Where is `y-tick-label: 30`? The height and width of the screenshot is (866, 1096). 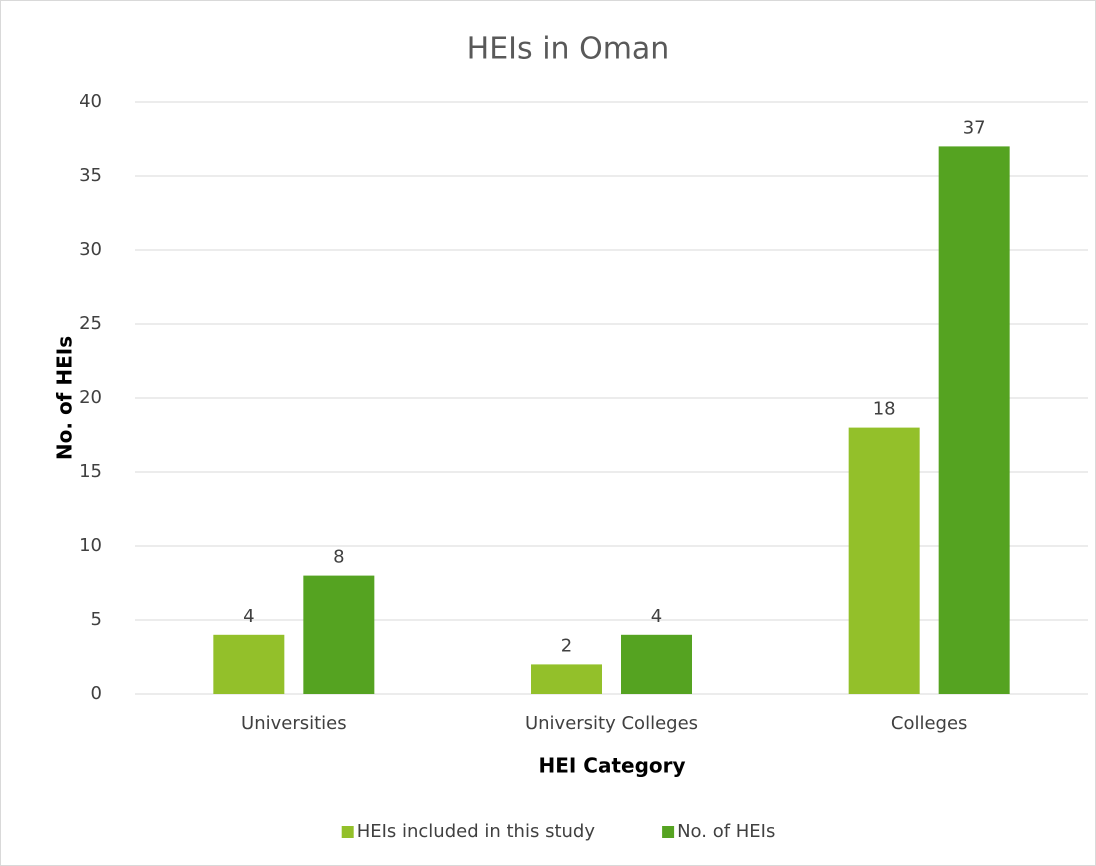
y-tick-label: 30 is located at coordinates (90, 249).